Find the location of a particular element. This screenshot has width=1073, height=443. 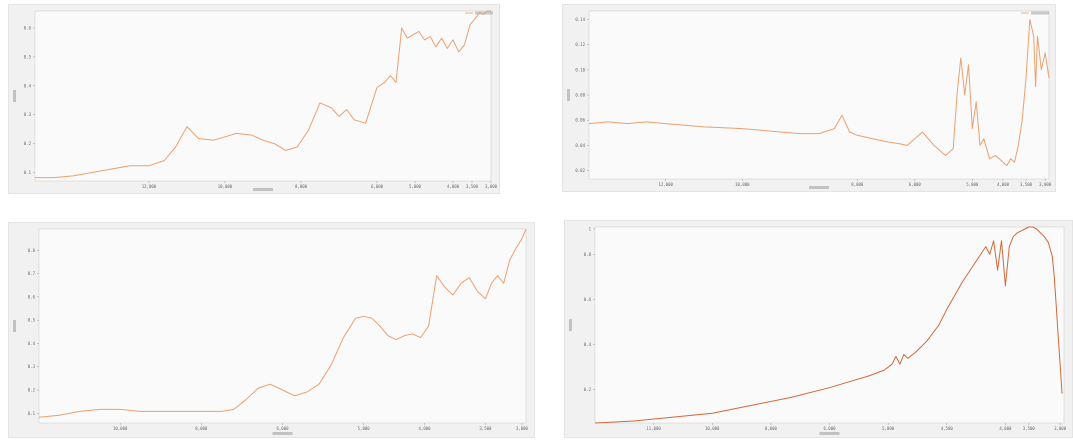

y-tick-label: 1 is located at coordinates (590, 228).